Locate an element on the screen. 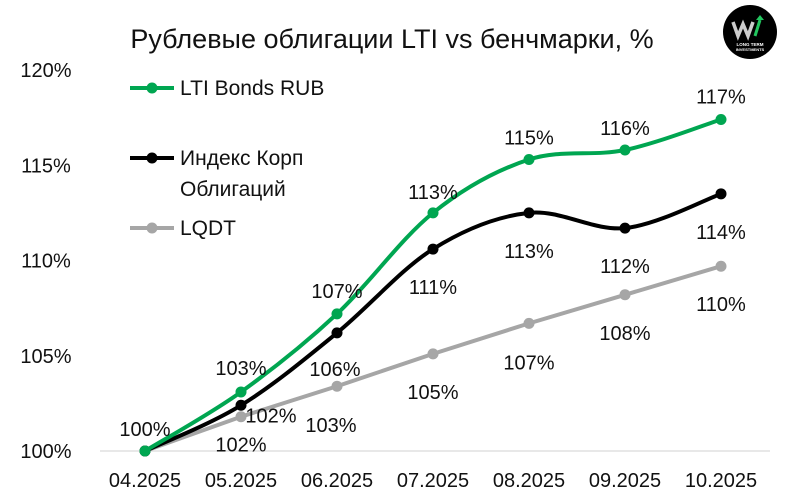 The height and width of the screenshot is (501, 800). y-tick-label: 100% is located at coordinates (45, 452).